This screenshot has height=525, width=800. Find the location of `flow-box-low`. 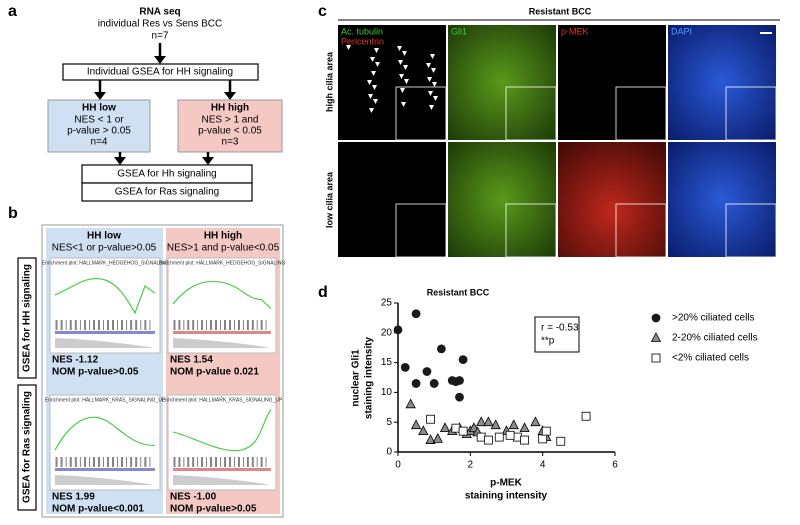

flow-box-low is located at coordinates (99, 126).